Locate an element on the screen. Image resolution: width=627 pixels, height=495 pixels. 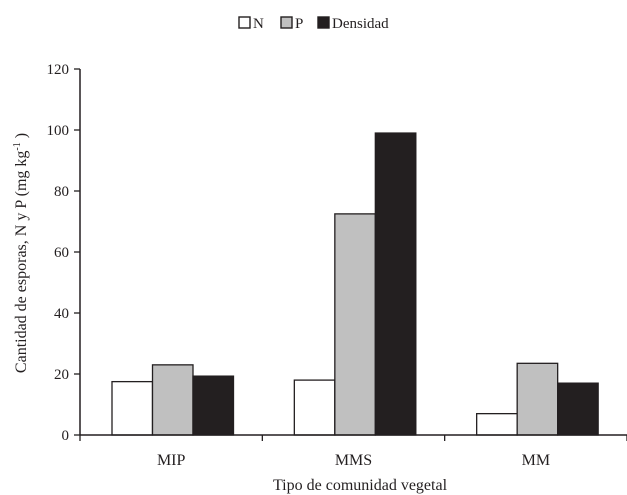
y-tick-label: 100 is located at coordinates (58, 131).